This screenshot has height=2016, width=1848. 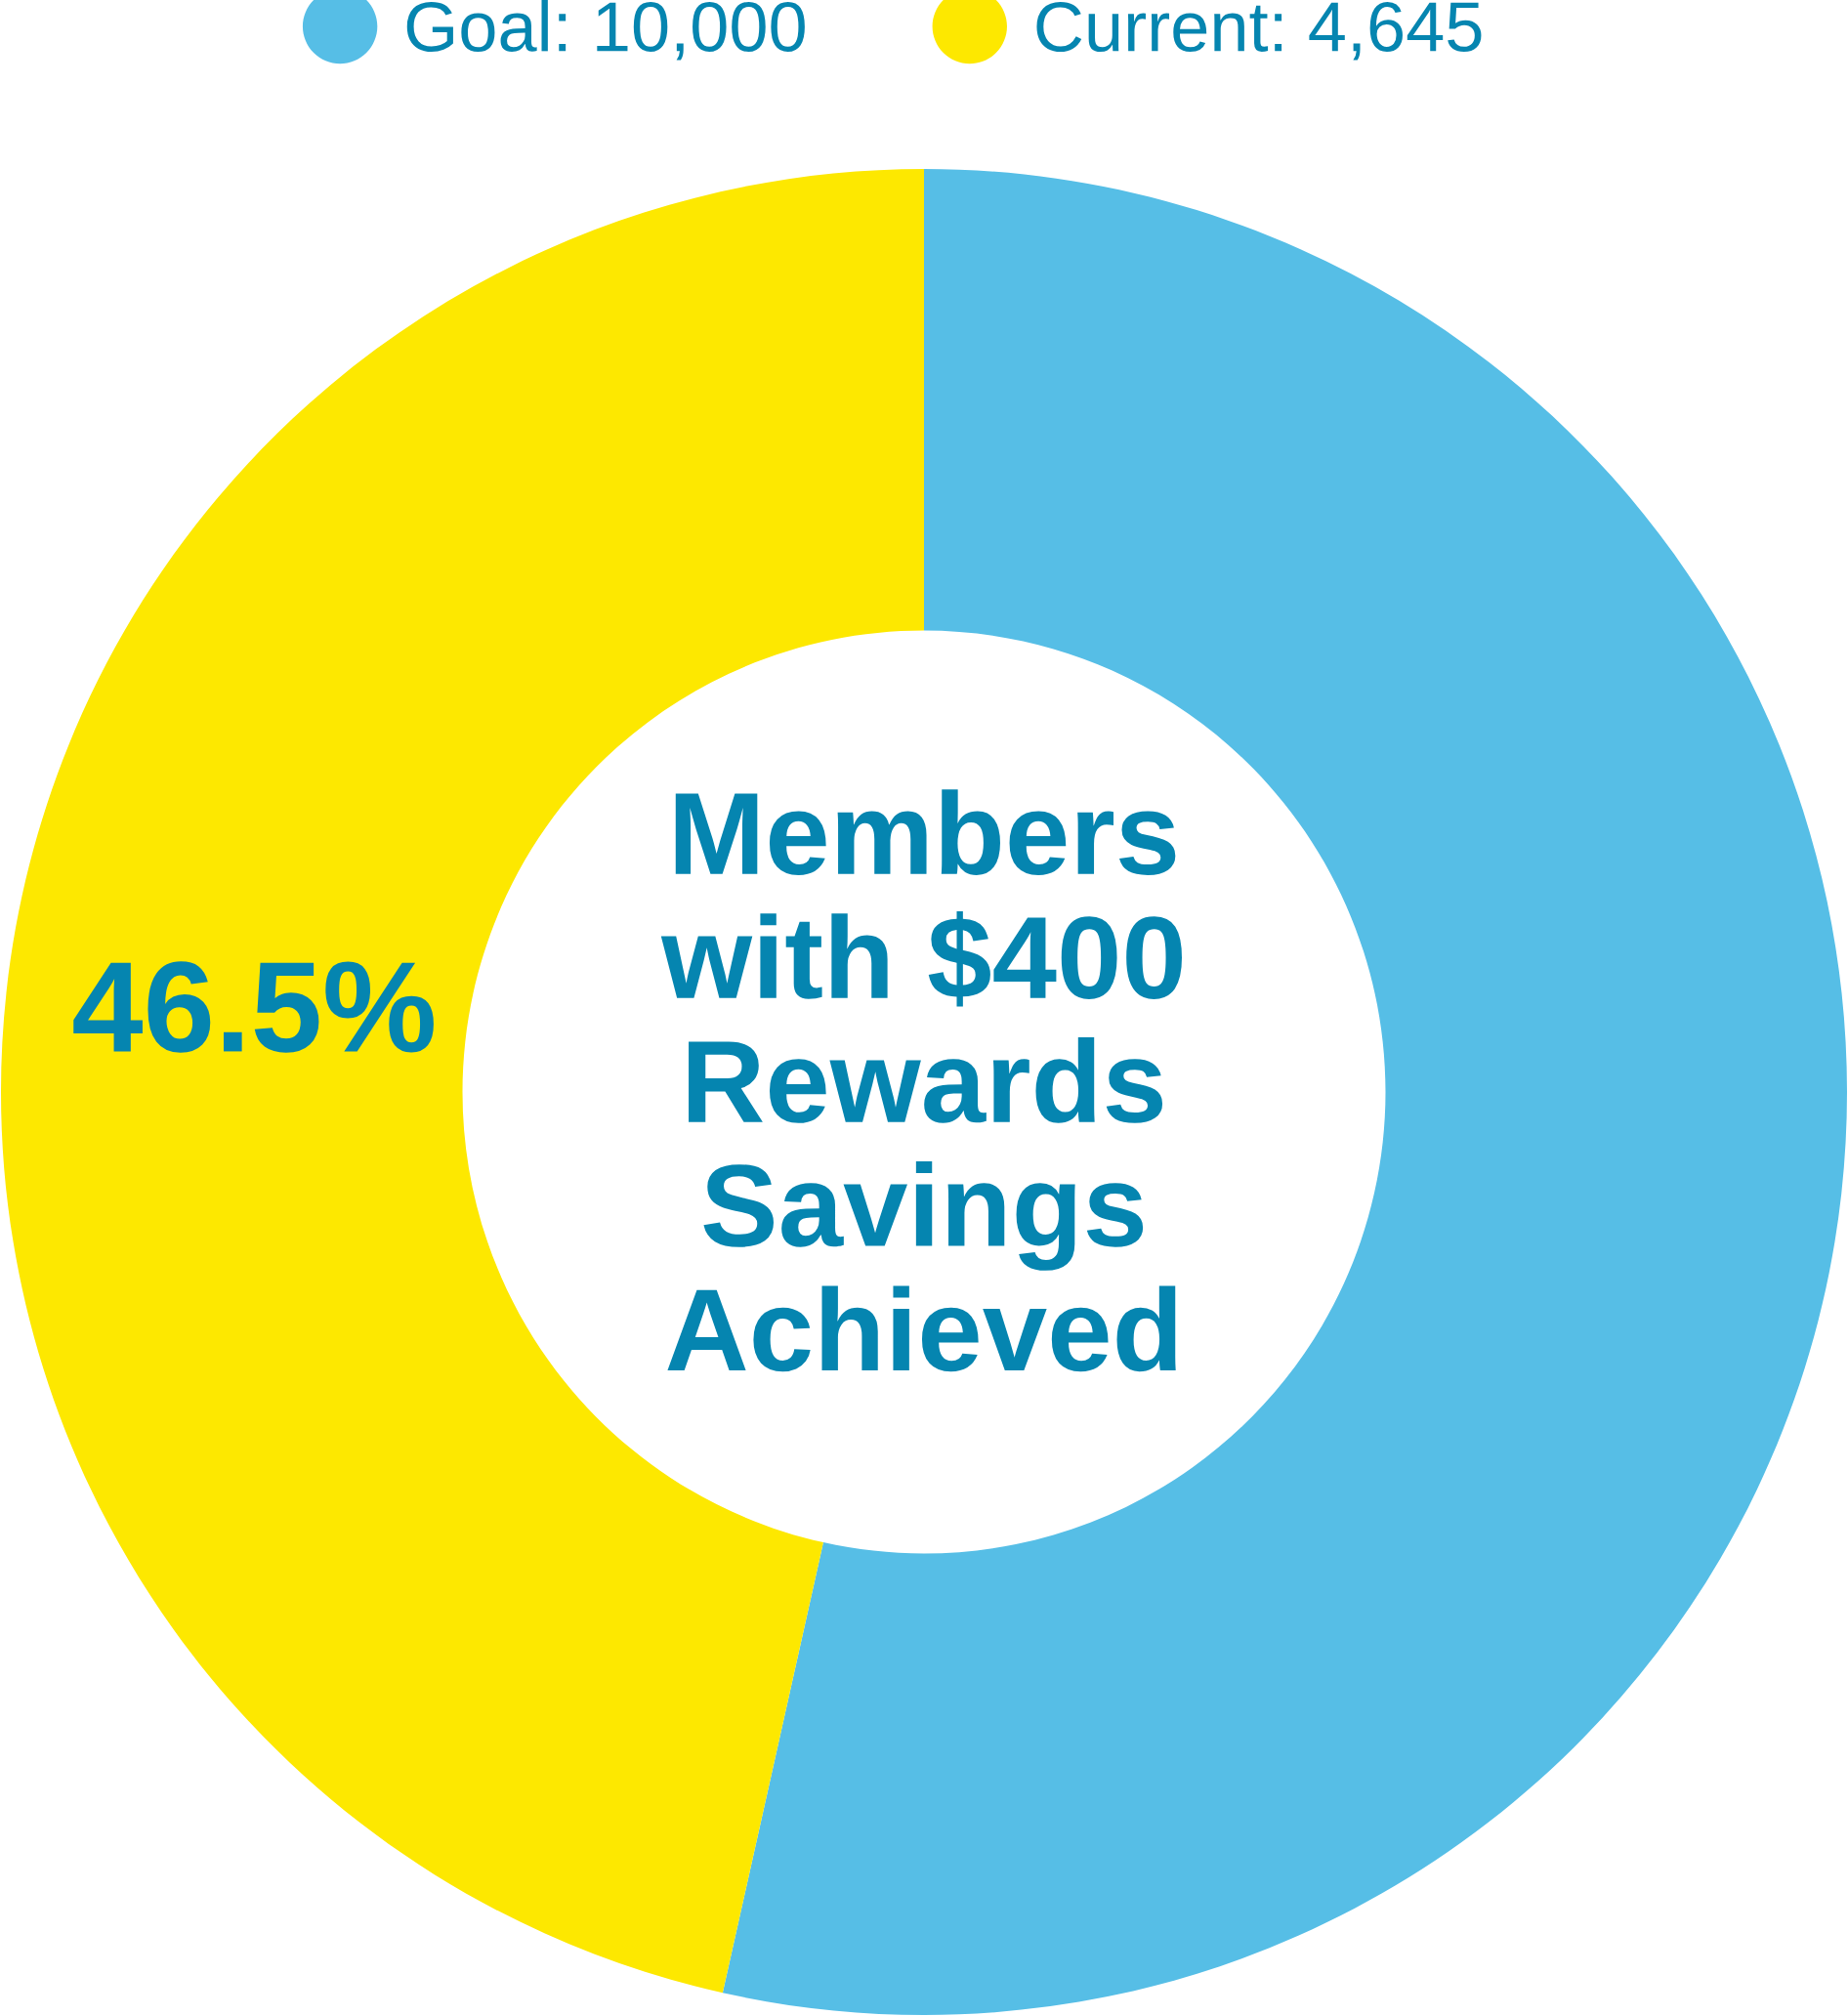 What do you see at coordinates (605, 30) in the screenshot?
I see `legend-label: Goal: 10,000` at bounding box center [605, 30].